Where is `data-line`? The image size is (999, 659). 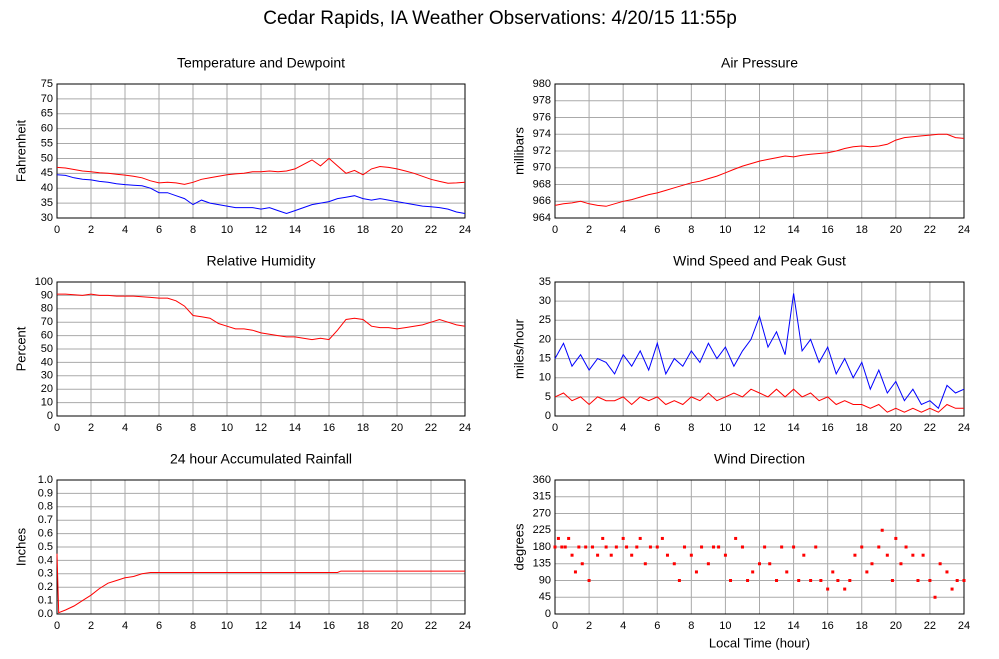
data-line is located at coordinates (759, 400).